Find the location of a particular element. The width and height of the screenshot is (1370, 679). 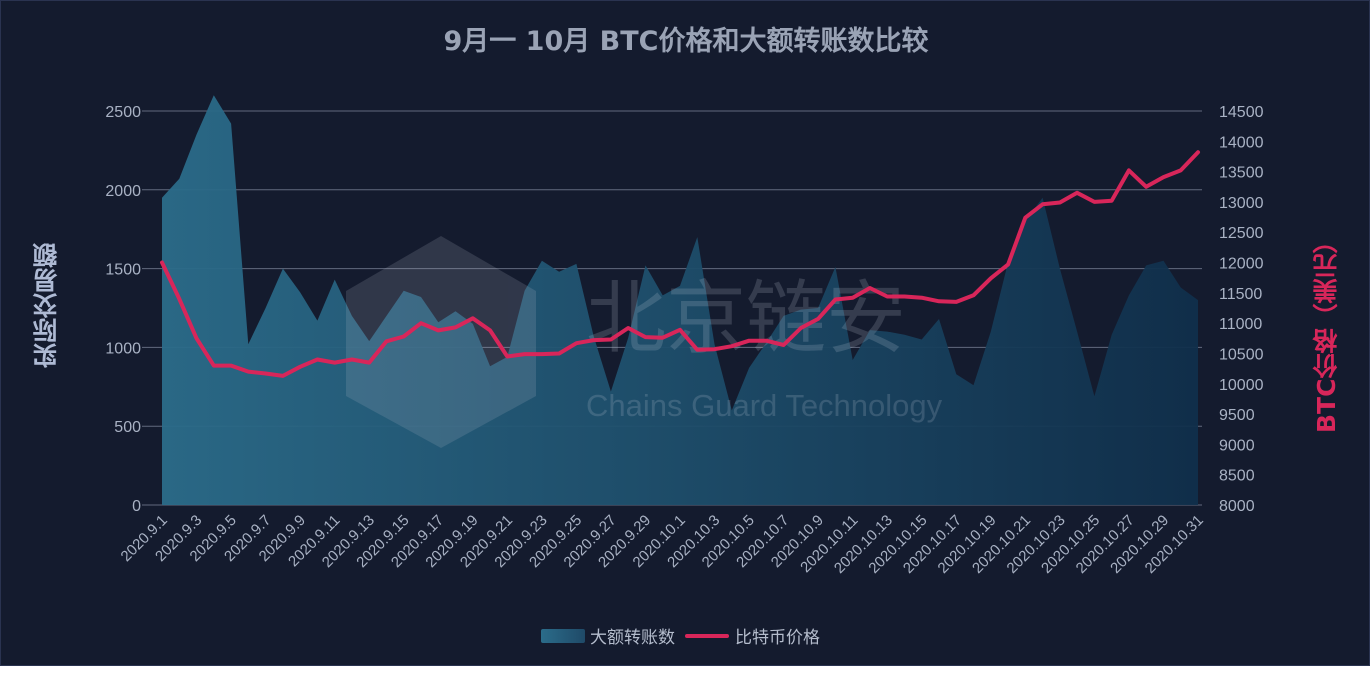

y-right-tick-label: 13000 is located at coordinates (1241, 203).